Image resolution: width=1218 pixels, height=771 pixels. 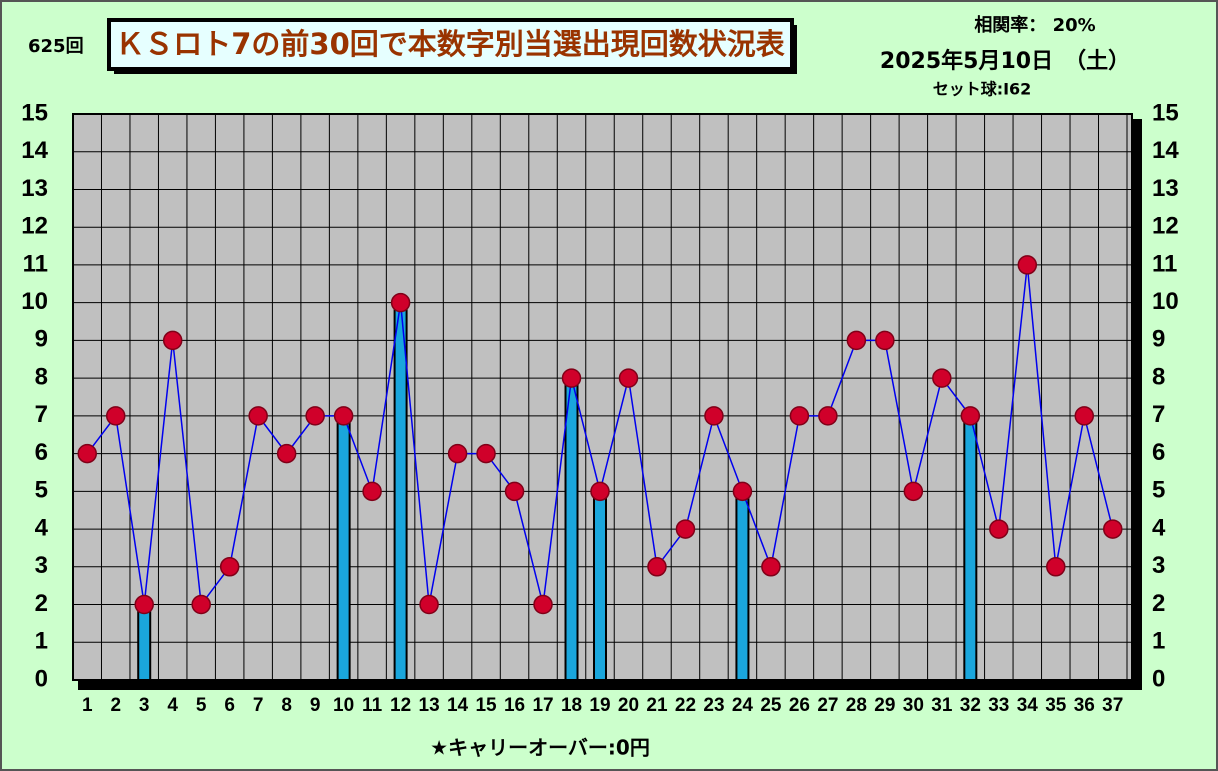 I want to click on y-tick-label: 3, so click(x=41, y=565).